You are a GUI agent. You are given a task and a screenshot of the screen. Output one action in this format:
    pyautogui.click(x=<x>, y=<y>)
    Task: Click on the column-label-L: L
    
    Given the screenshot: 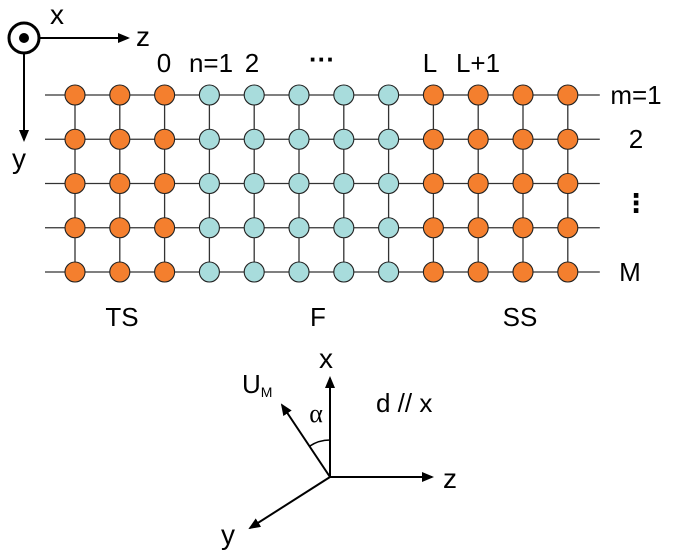 What is the action you would take?
    pyautogui.click(x=430, y=63)
    